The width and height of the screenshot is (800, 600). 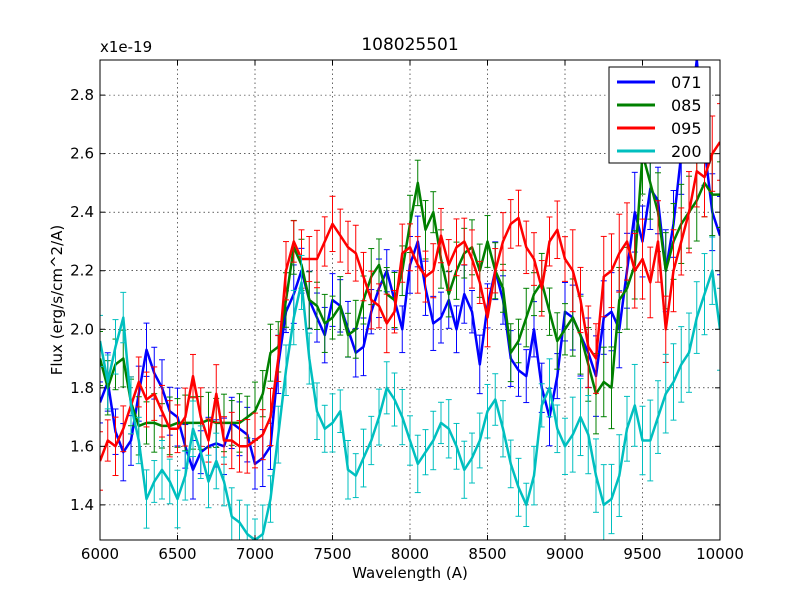 I want to click on y-tick-label: 1.6, so click(x=82, y=446).